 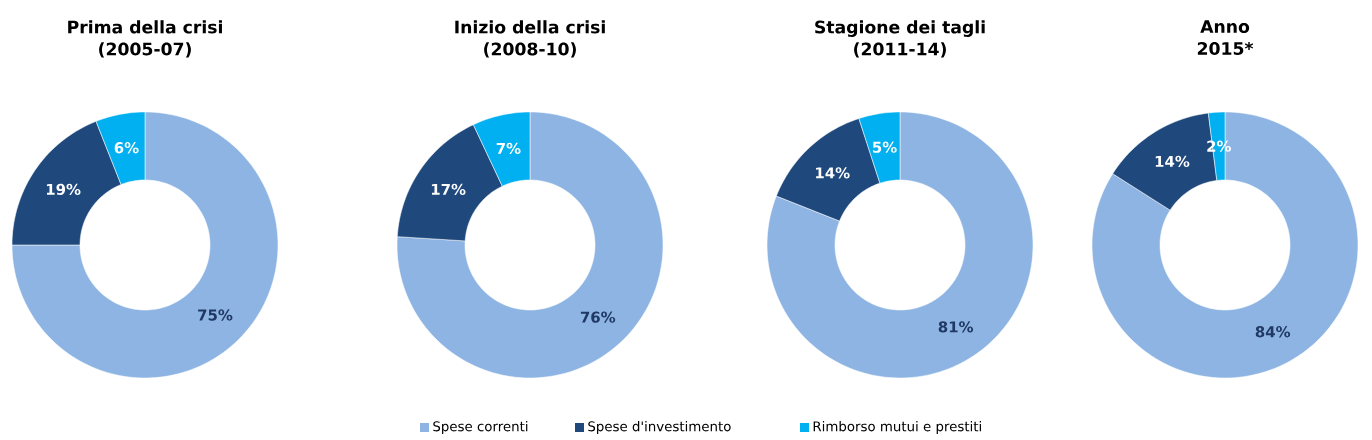 What do you see at coordinates (900, 29) in the screenshot?
I see `chart-title: Stagione dei tagli` at bounding box center [900, 29].